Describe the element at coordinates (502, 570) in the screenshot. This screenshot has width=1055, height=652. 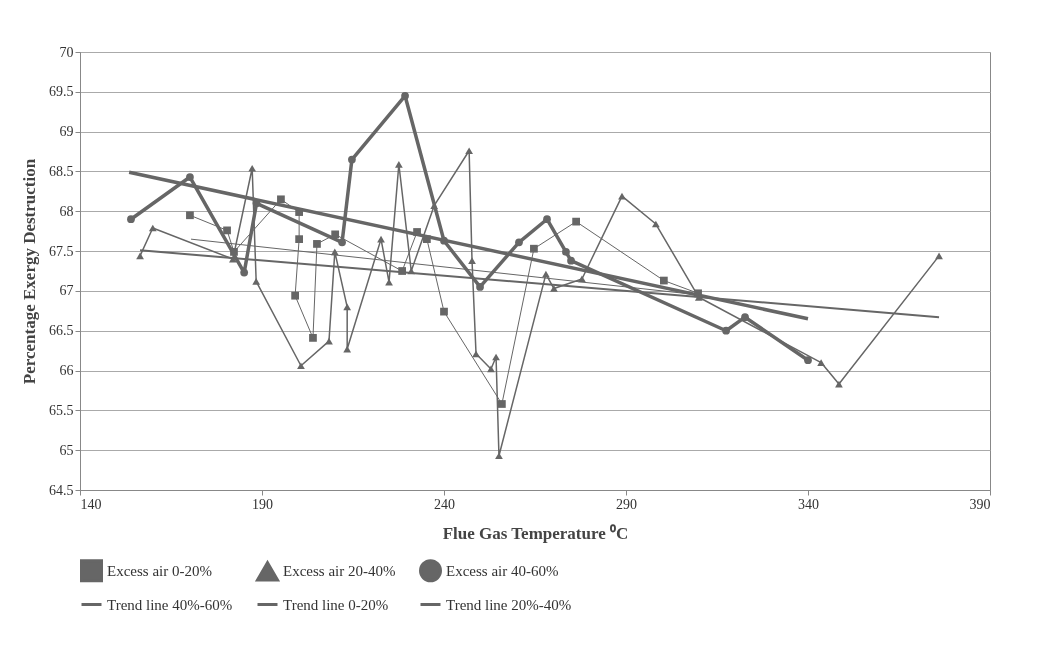
I see `legend-label: Excess air 40-60%` at that location.